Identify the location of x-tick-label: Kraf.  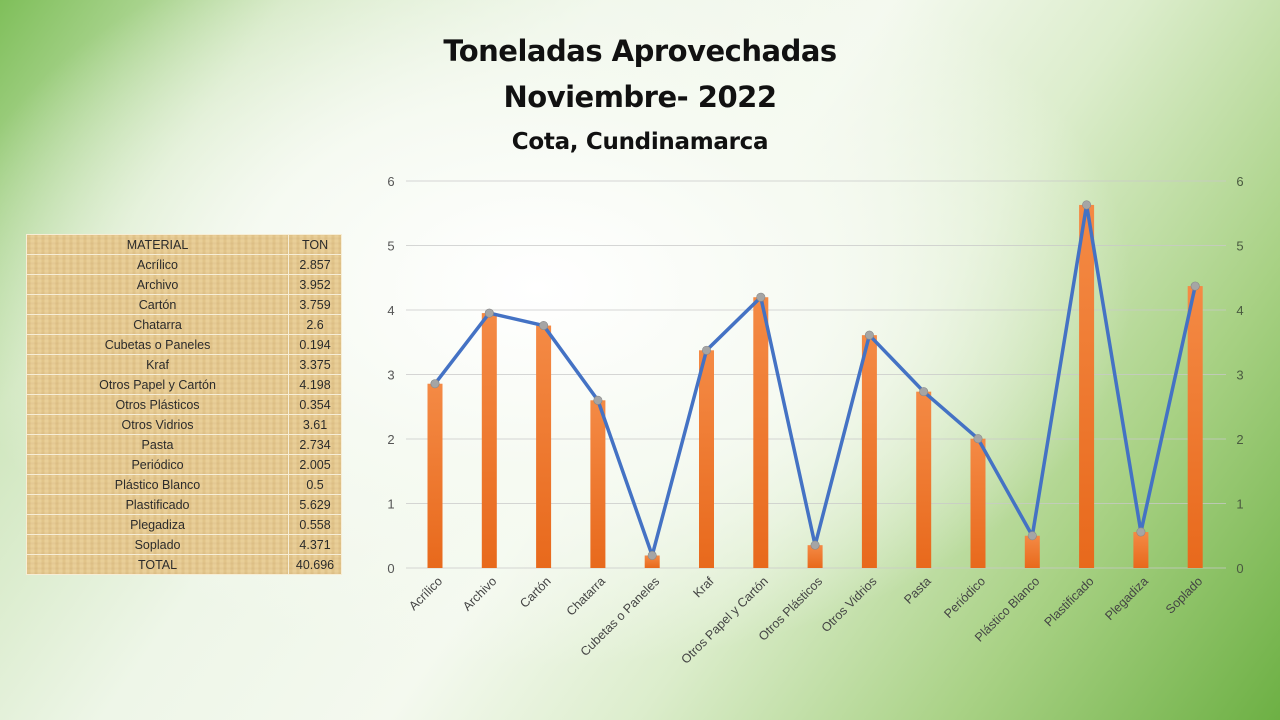
(704, 587).